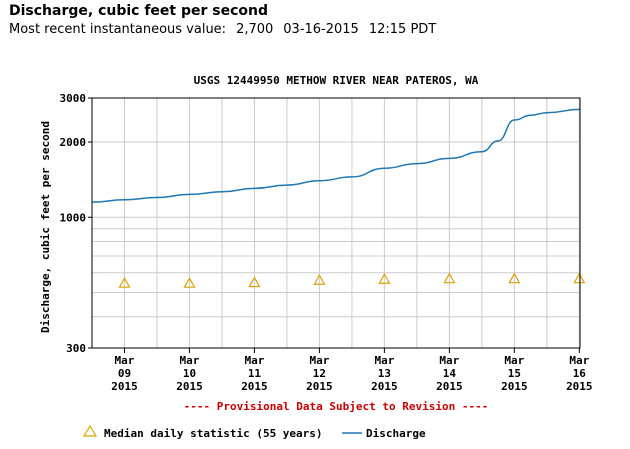 This screenshot has width=630, height=449. I want to click on y-tick-labels: 300 1000 2000 3000, so click(76, 223).